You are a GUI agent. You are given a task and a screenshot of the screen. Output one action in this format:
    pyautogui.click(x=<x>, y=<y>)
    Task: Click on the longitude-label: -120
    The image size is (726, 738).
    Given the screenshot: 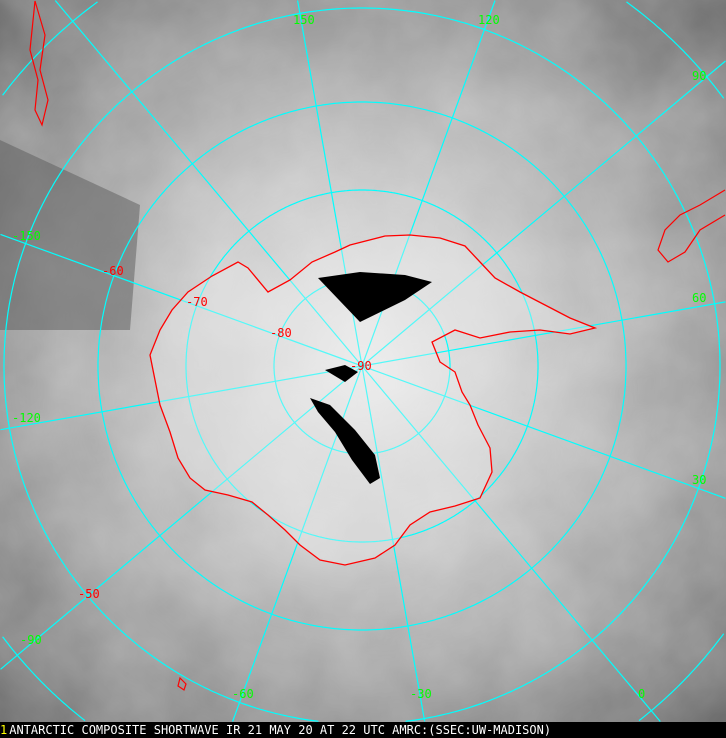 What is the action you would take?
    pyautogui.click(x=26, y=418)
    